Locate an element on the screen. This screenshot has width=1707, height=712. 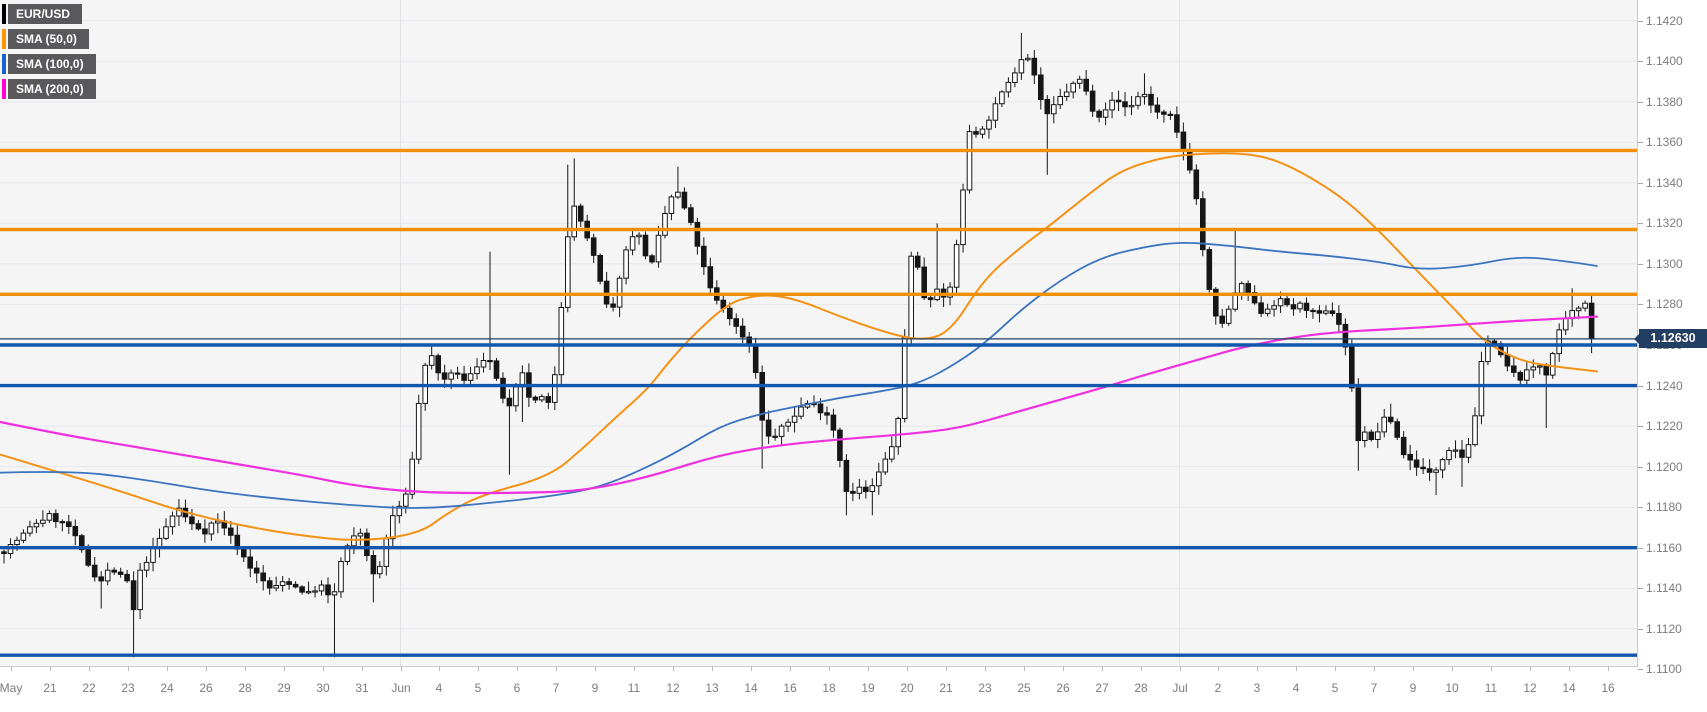
x-axis-label: 18 is located at coordinates (829, 688).